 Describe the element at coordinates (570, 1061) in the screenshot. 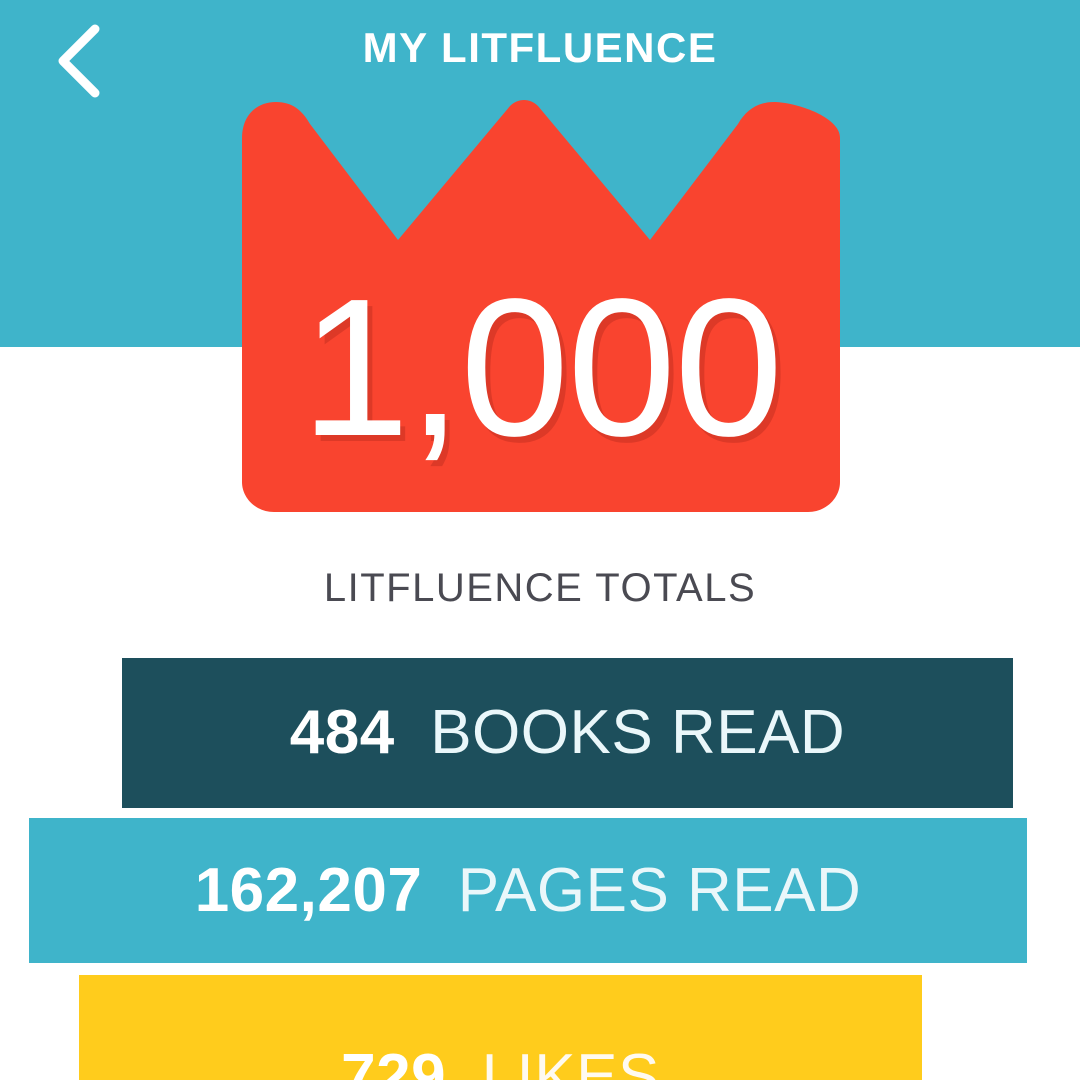

I see `stat-label-likes: LIKES` at that location.